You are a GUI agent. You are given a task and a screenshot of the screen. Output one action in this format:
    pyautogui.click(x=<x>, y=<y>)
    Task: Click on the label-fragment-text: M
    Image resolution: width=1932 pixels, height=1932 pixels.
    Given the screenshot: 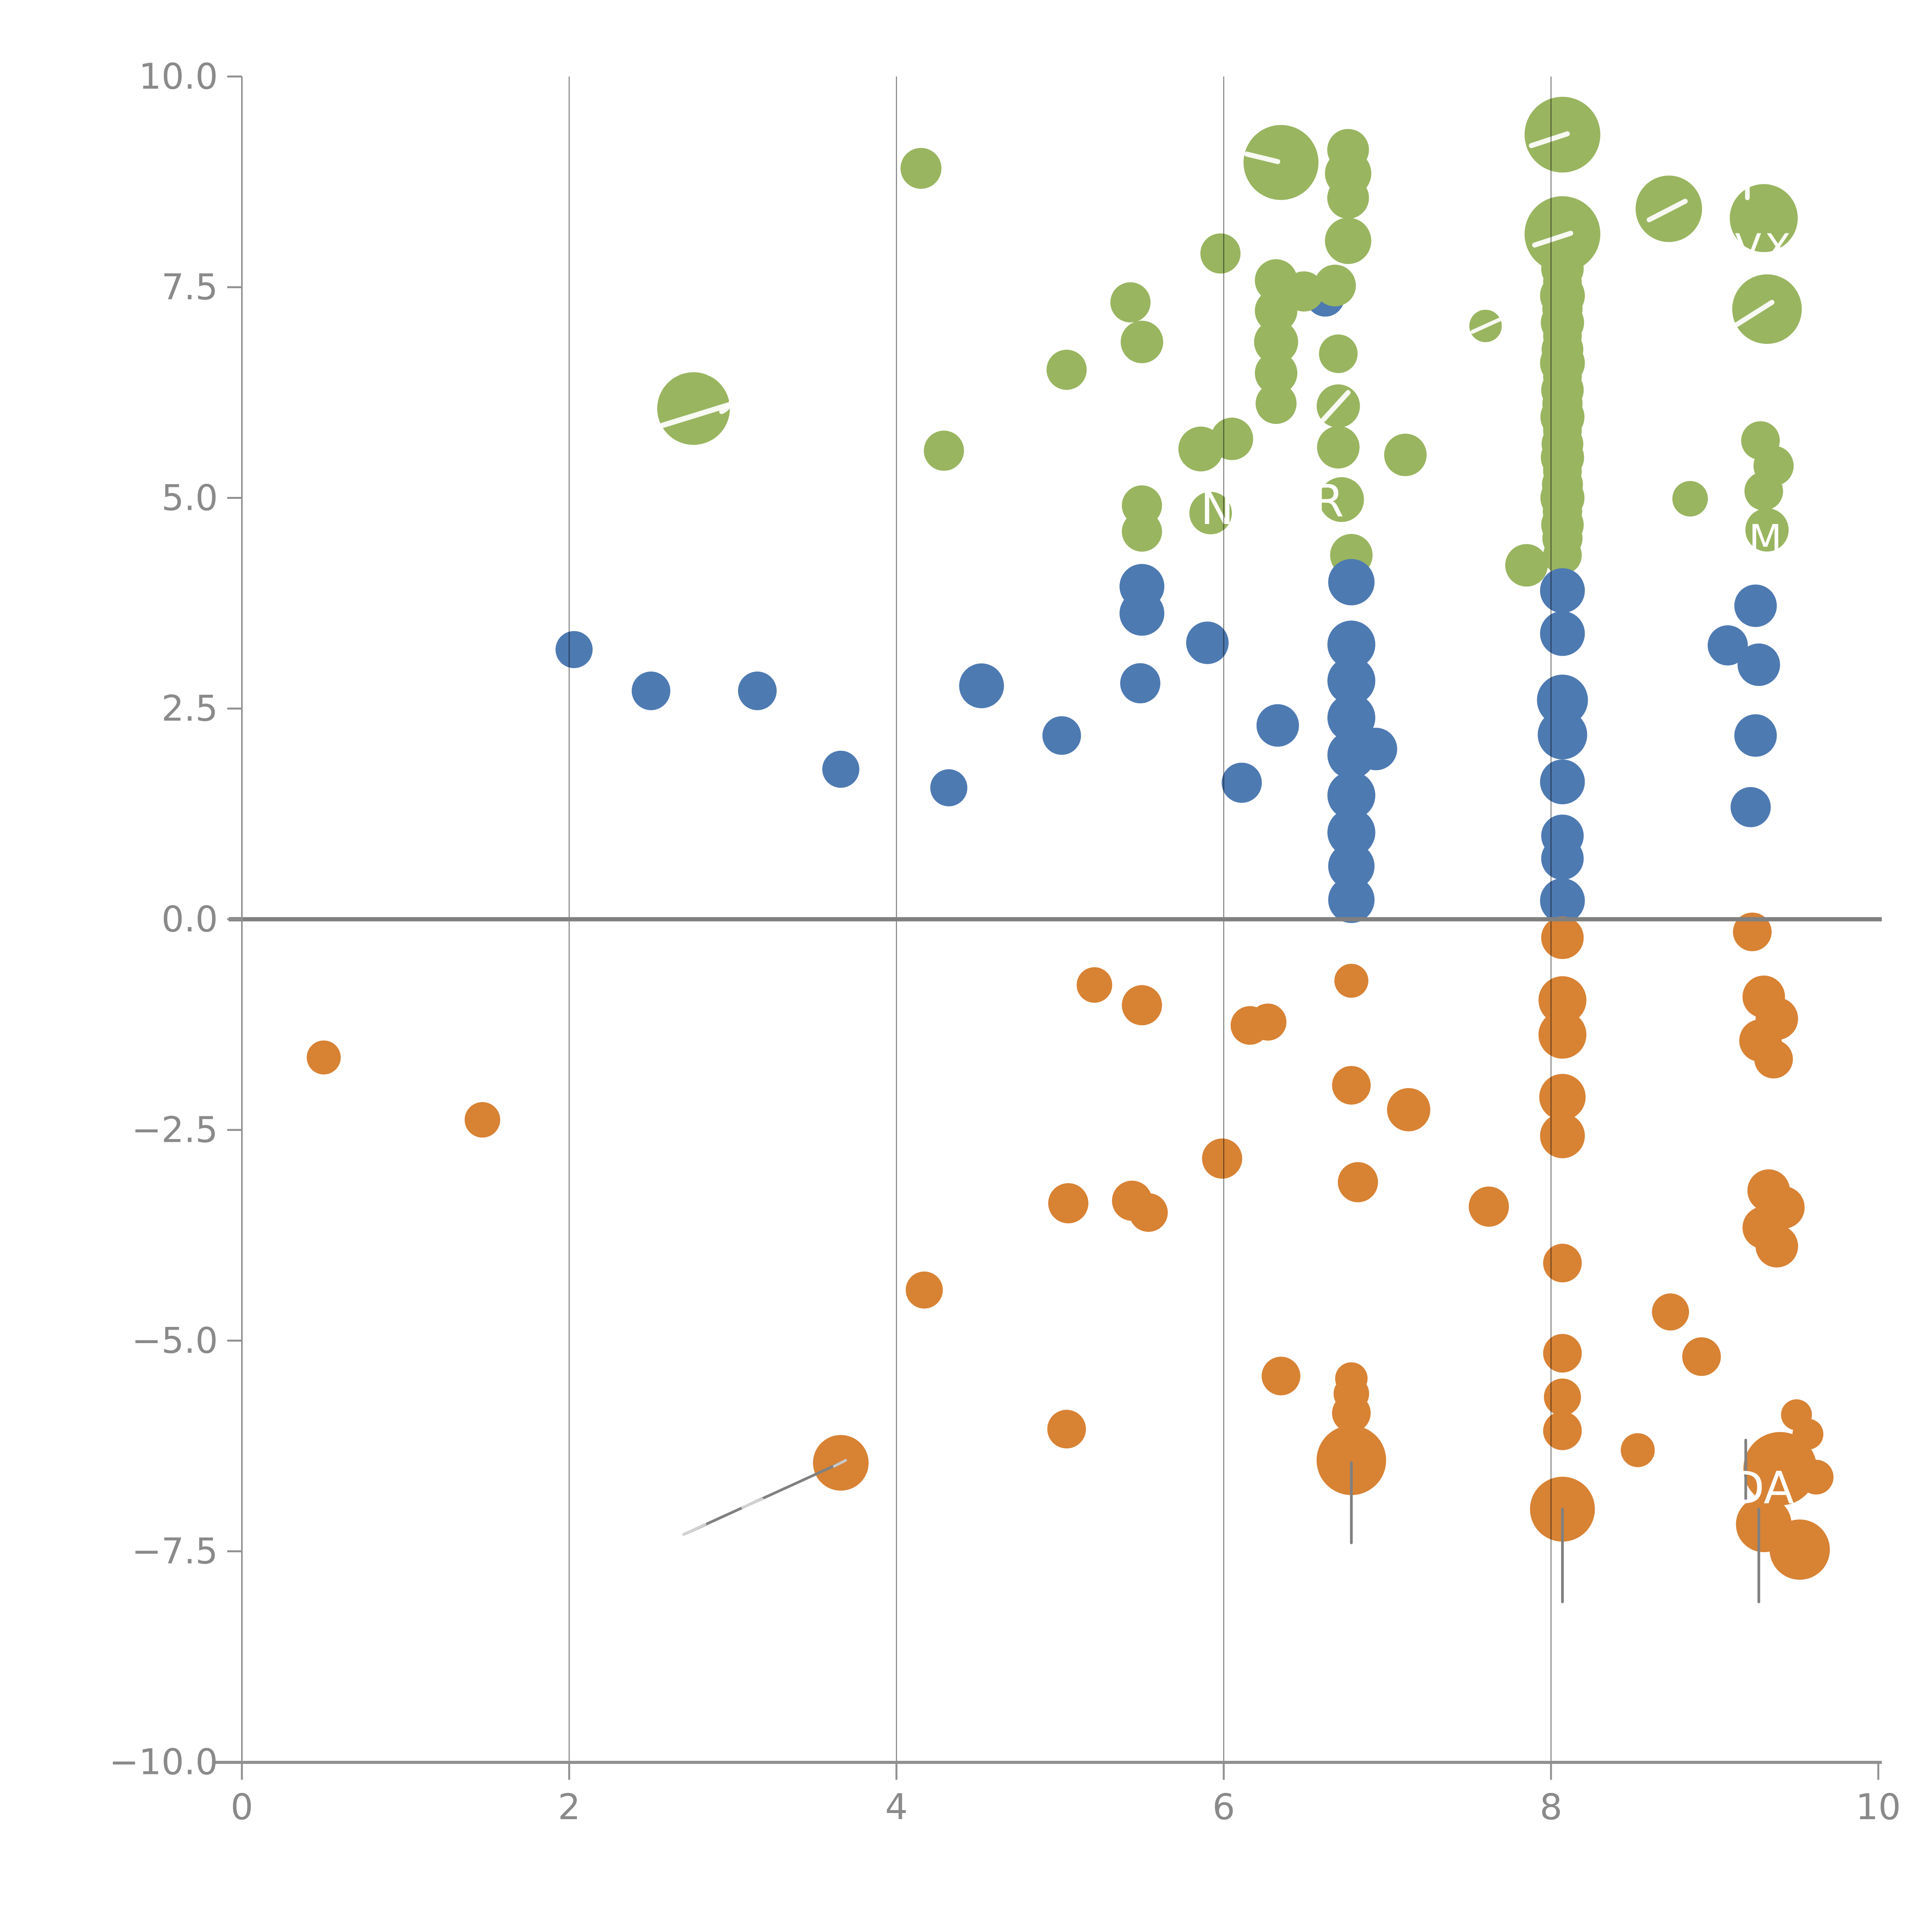 What is the action you would take?
    pyautogui.click(x=1766, y=539)
    